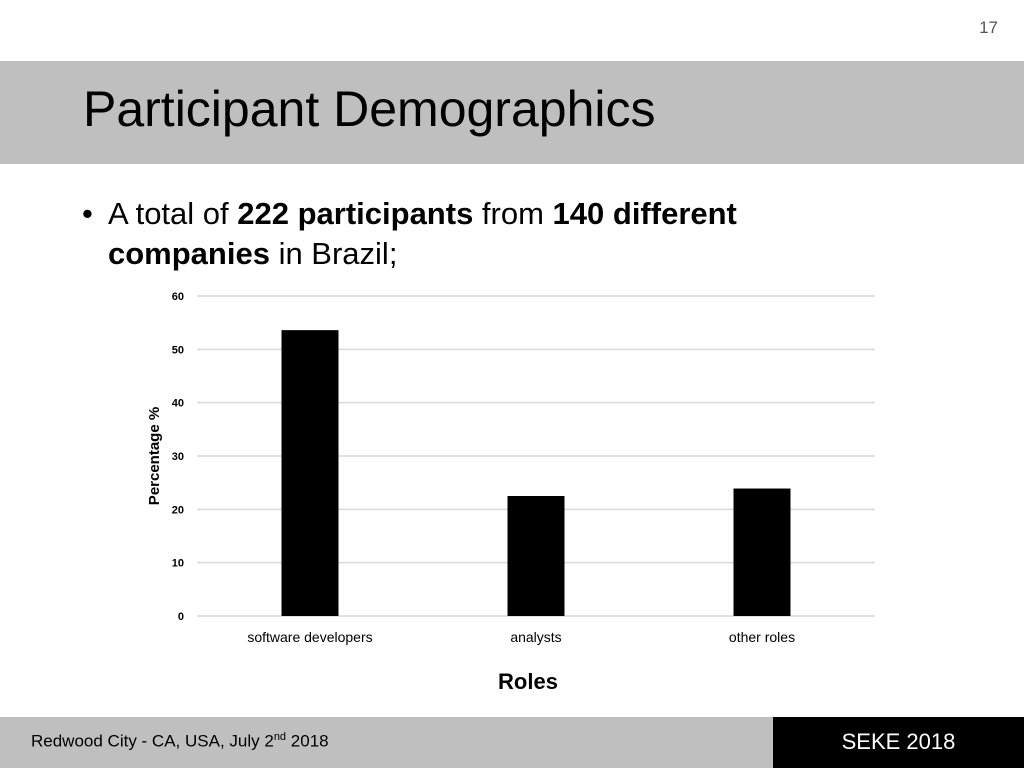  What do you see at coordinates (307, 741) in the screenshot?
I see `footer-location-year: 2018` at bounding box center [307, 741].